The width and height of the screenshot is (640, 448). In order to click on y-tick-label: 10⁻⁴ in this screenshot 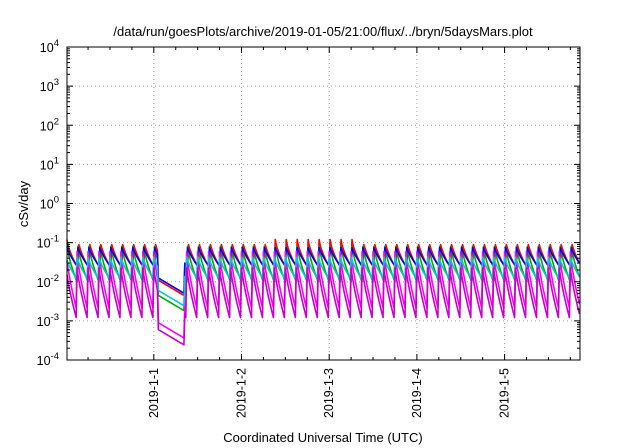, I will do `click(48, 359)`.